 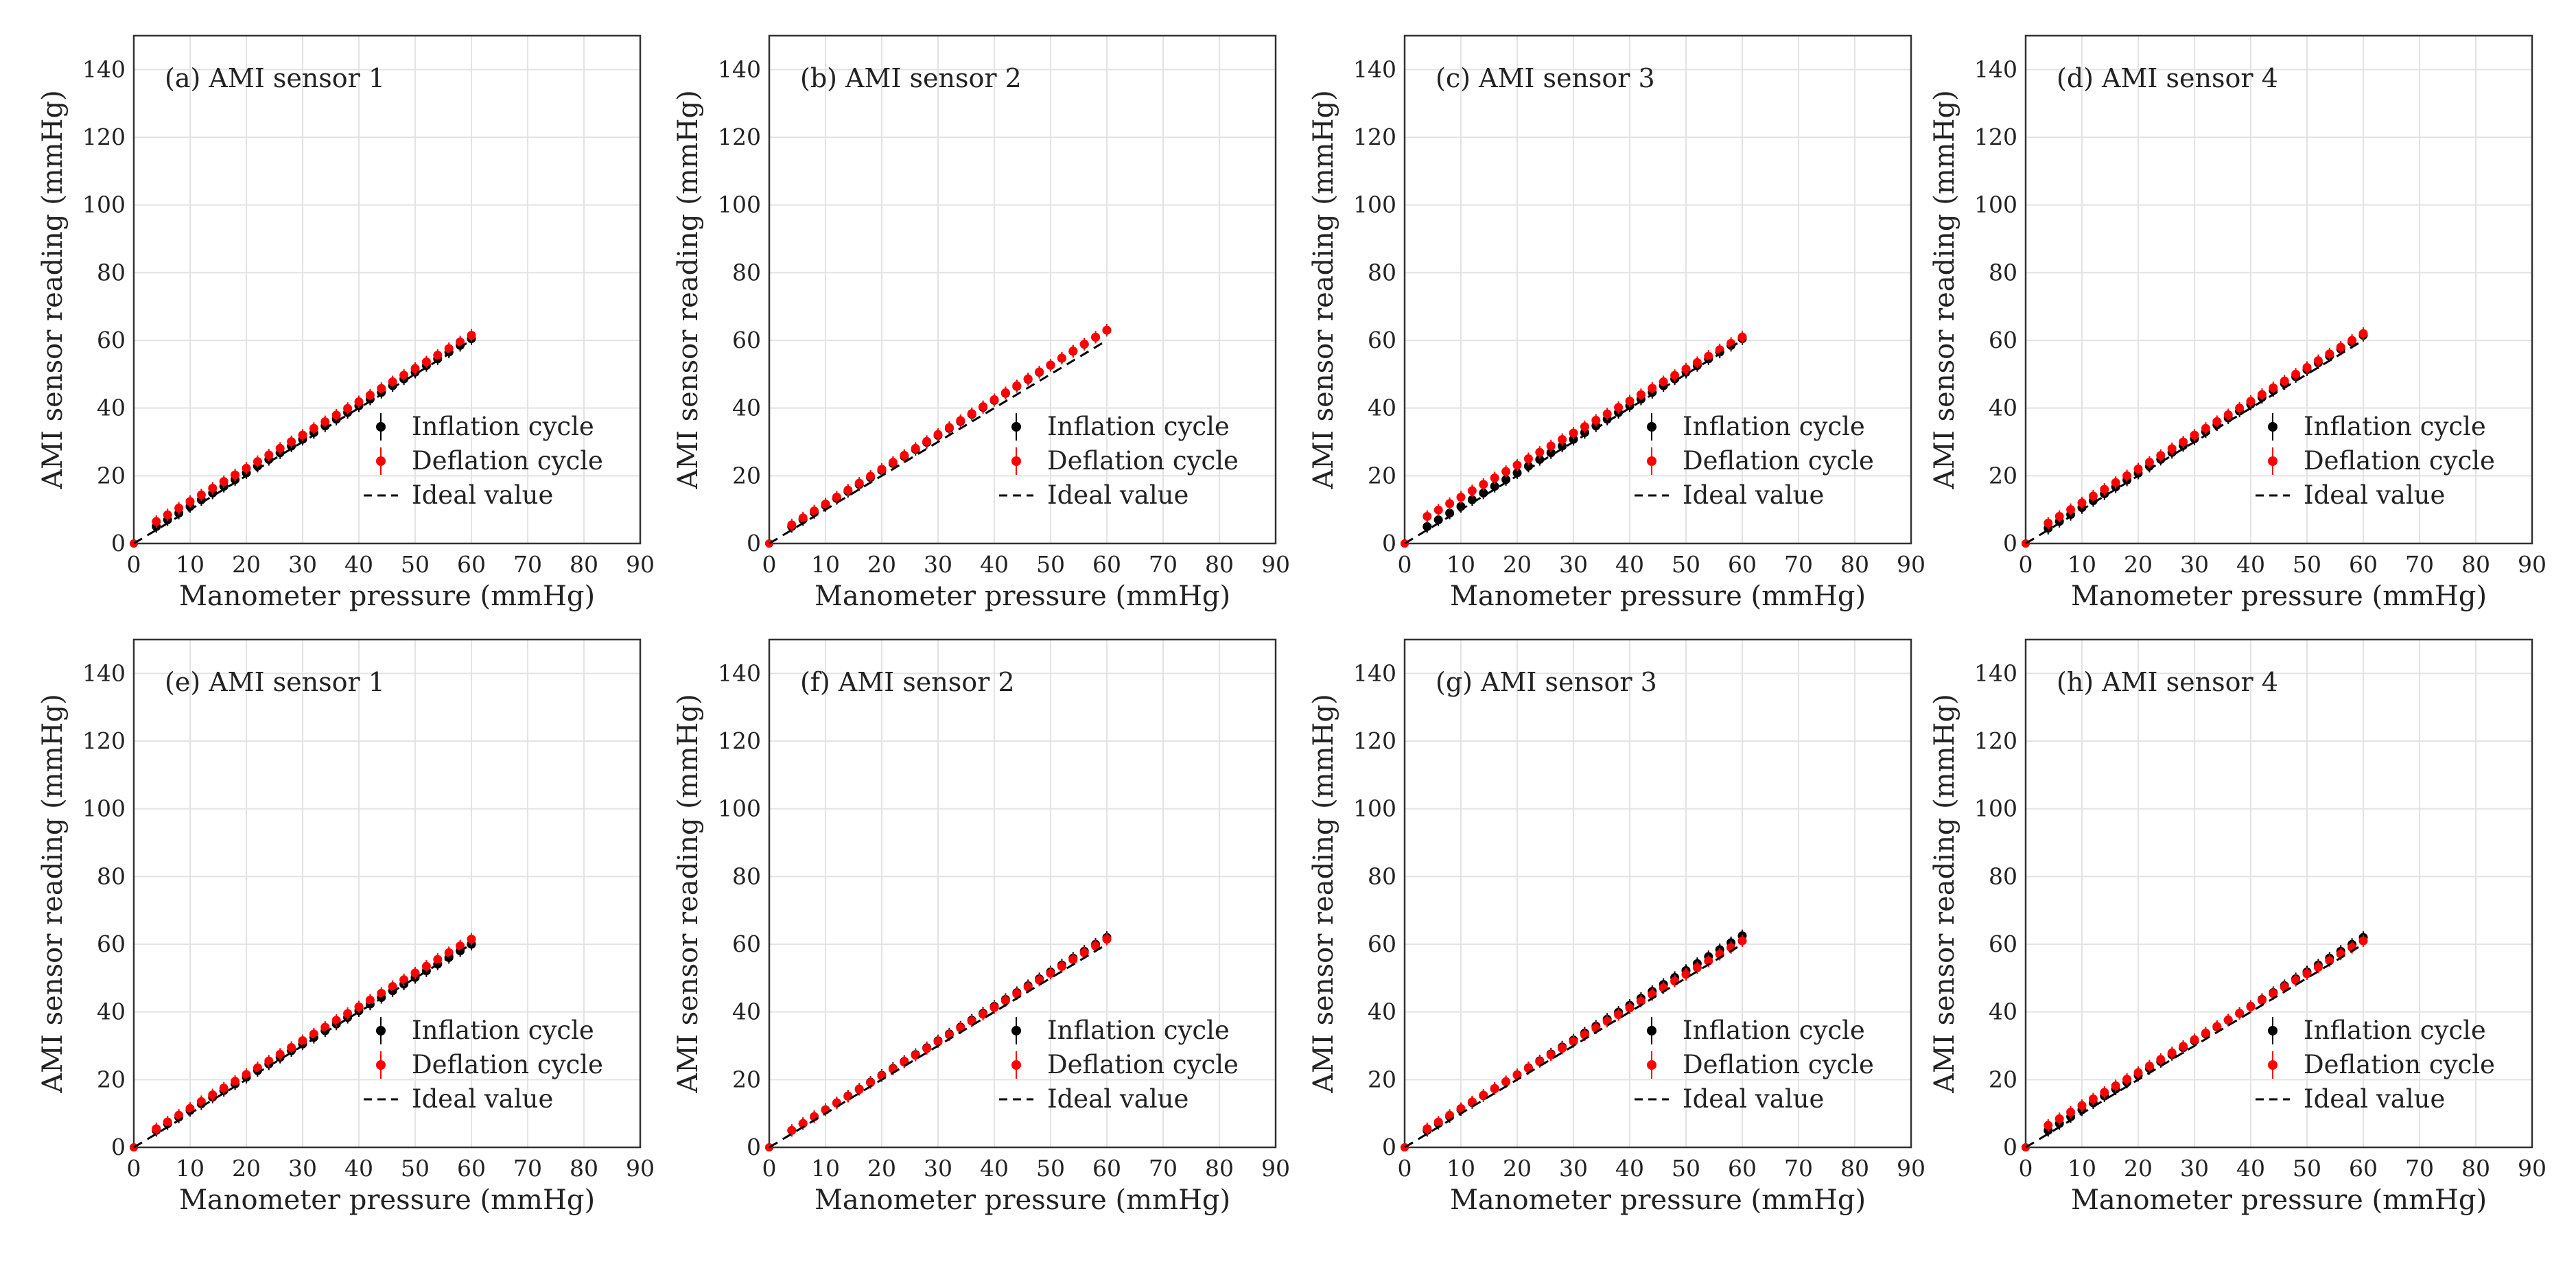 I want to click on x-axis-title: Manometer pressure (mmHg), so click(x=1022, y=1200).